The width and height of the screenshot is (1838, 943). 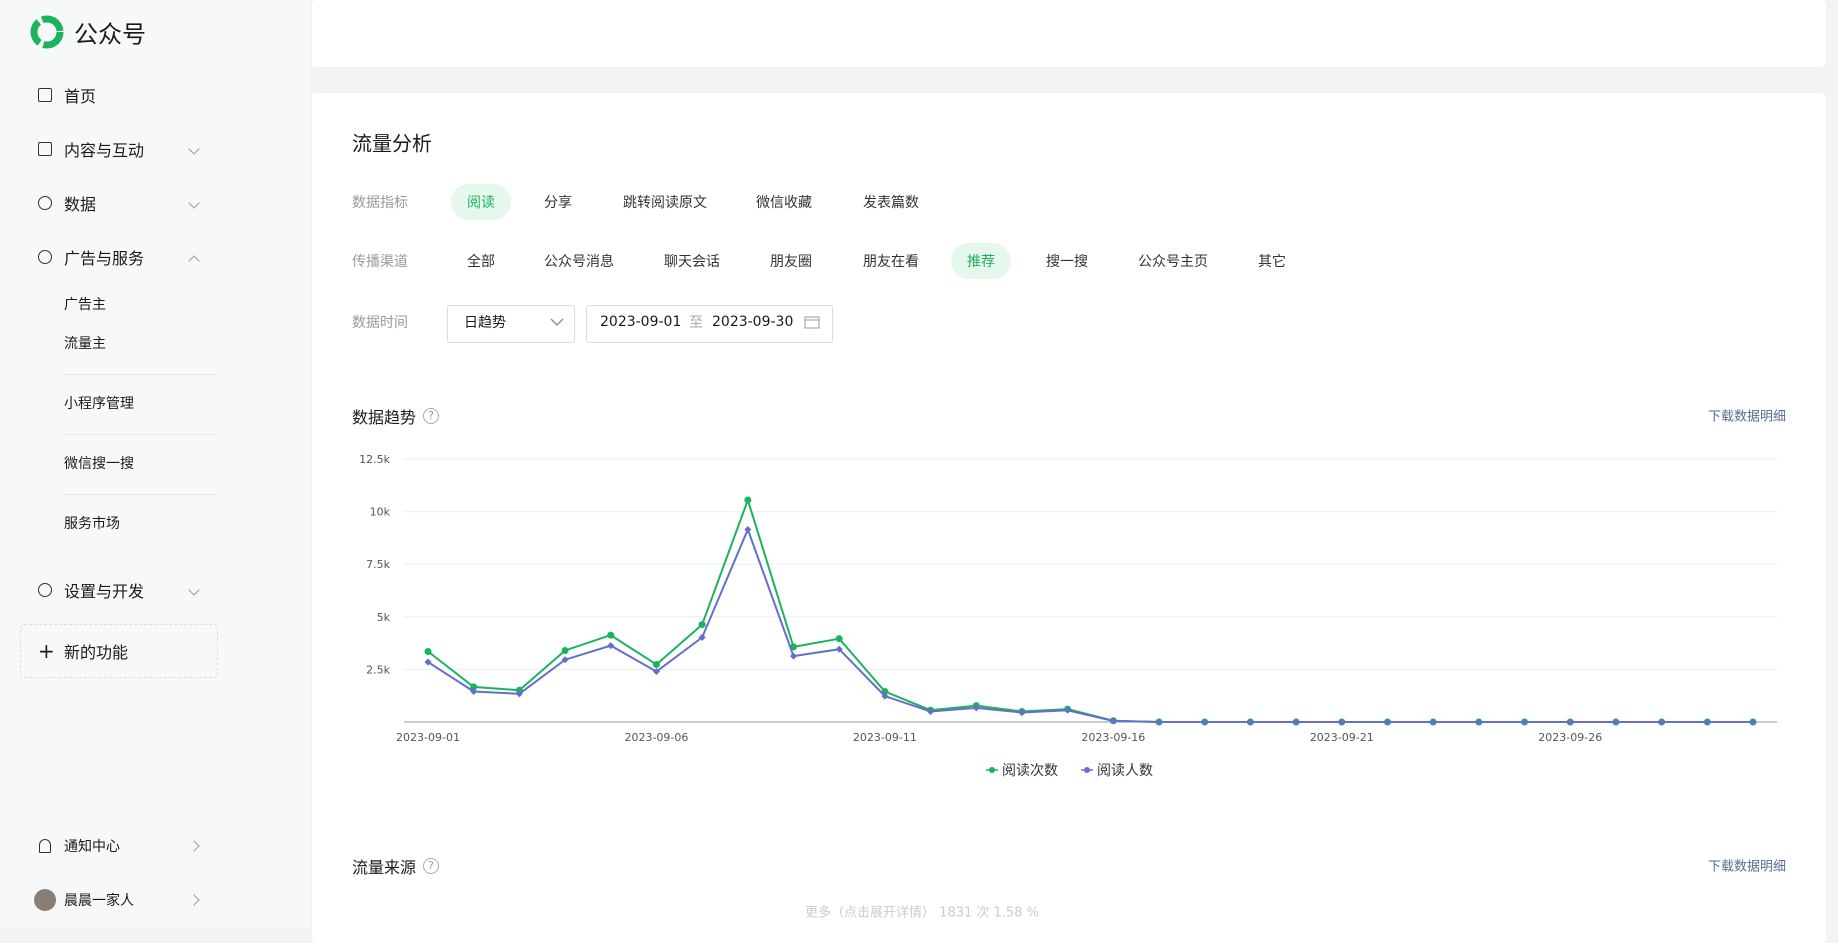 I want to click on y-tick-label: 5k, so click(x=384, y=617).